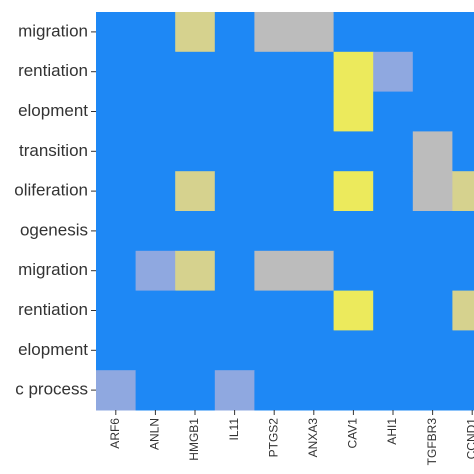 This screenshot has height=474, width=474. Describe the element at coordinates (115, 433) in the screenshot. I see `column-label: ARF6` at that location.